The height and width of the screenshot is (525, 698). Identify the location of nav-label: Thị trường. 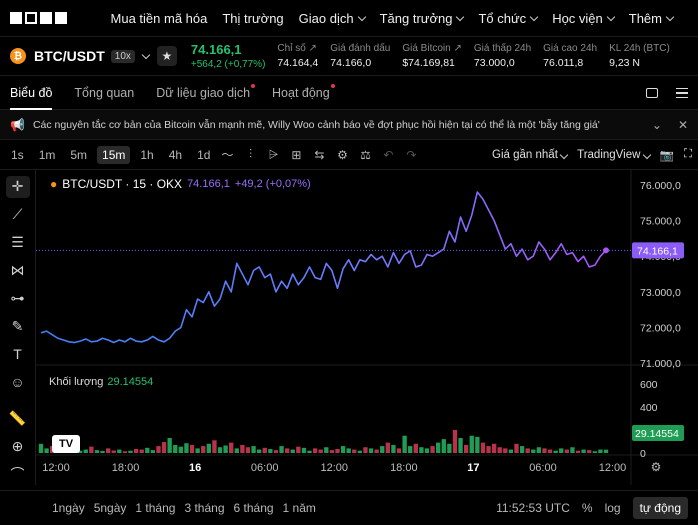
(253, 18).